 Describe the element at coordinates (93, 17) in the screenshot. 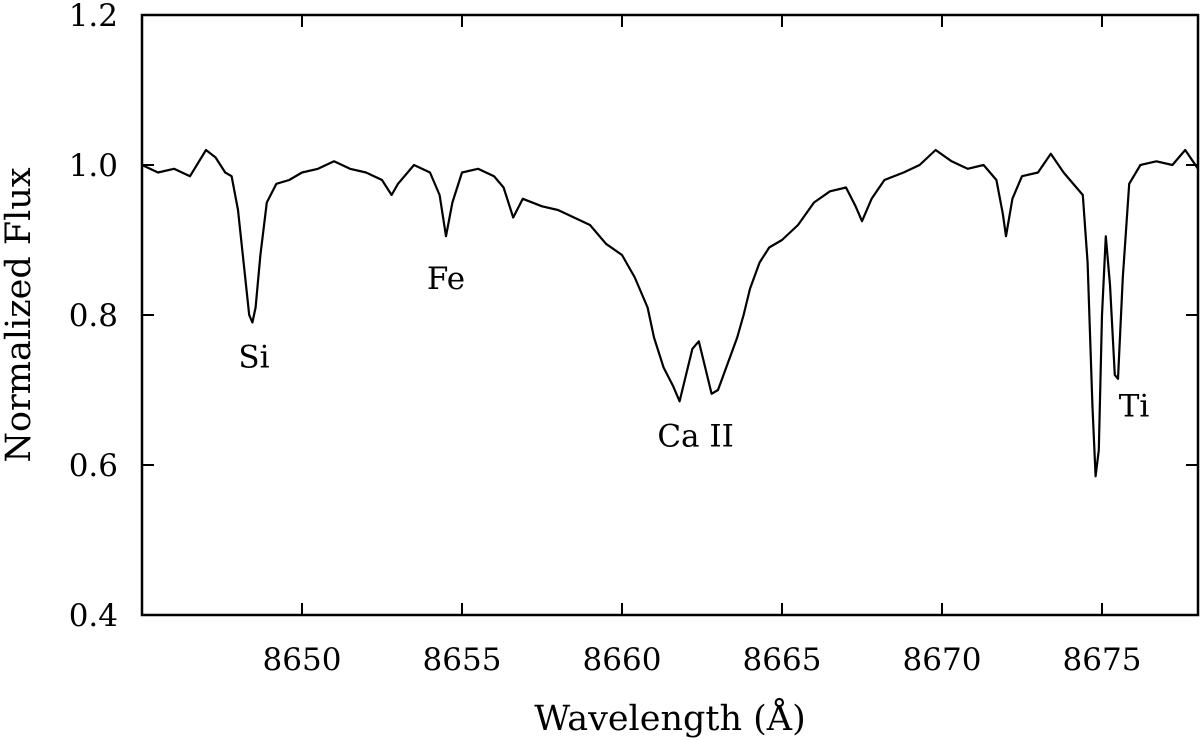

I see `y-tick-label: 1.2` at that location.